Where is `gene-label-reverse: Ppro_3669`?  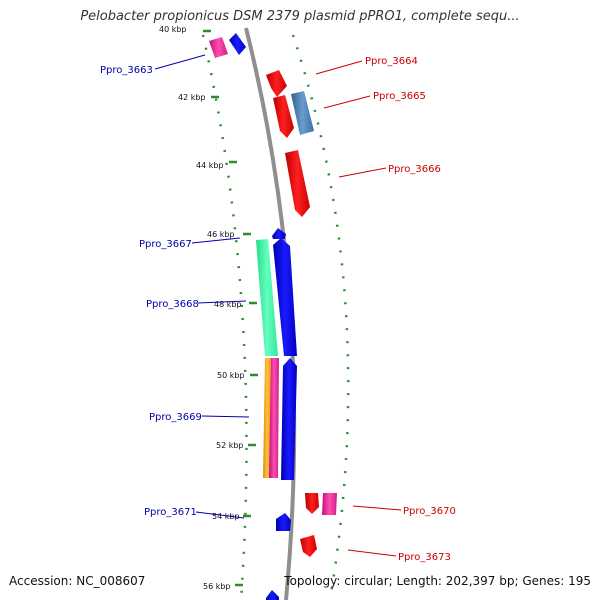
gene-label-reverse: Ppro_3669 is located at coordinates (175, 417).